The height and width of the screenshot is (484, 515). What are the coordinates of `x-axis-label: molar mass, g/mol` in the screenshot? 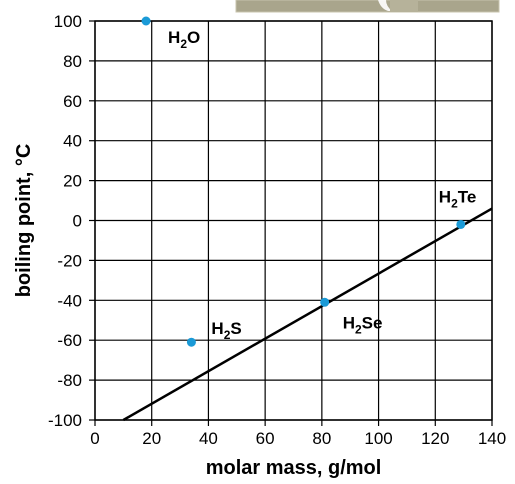 It's located at (294, 468).